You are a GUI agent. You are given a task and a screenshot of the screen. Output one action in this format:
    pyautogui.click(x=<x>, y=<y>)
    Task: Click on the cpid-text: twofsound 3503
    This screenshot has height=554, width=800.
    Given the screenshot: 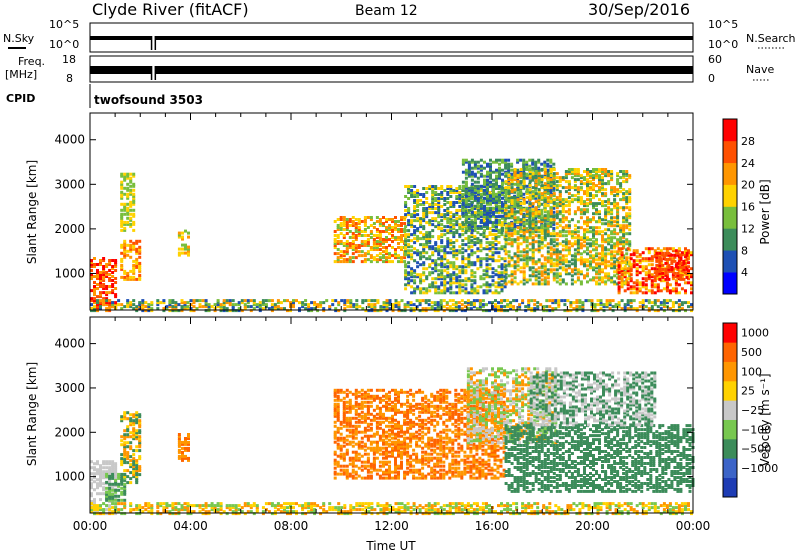 What is the action you would take?
    pyautogui.click(x=148, y=100)
    